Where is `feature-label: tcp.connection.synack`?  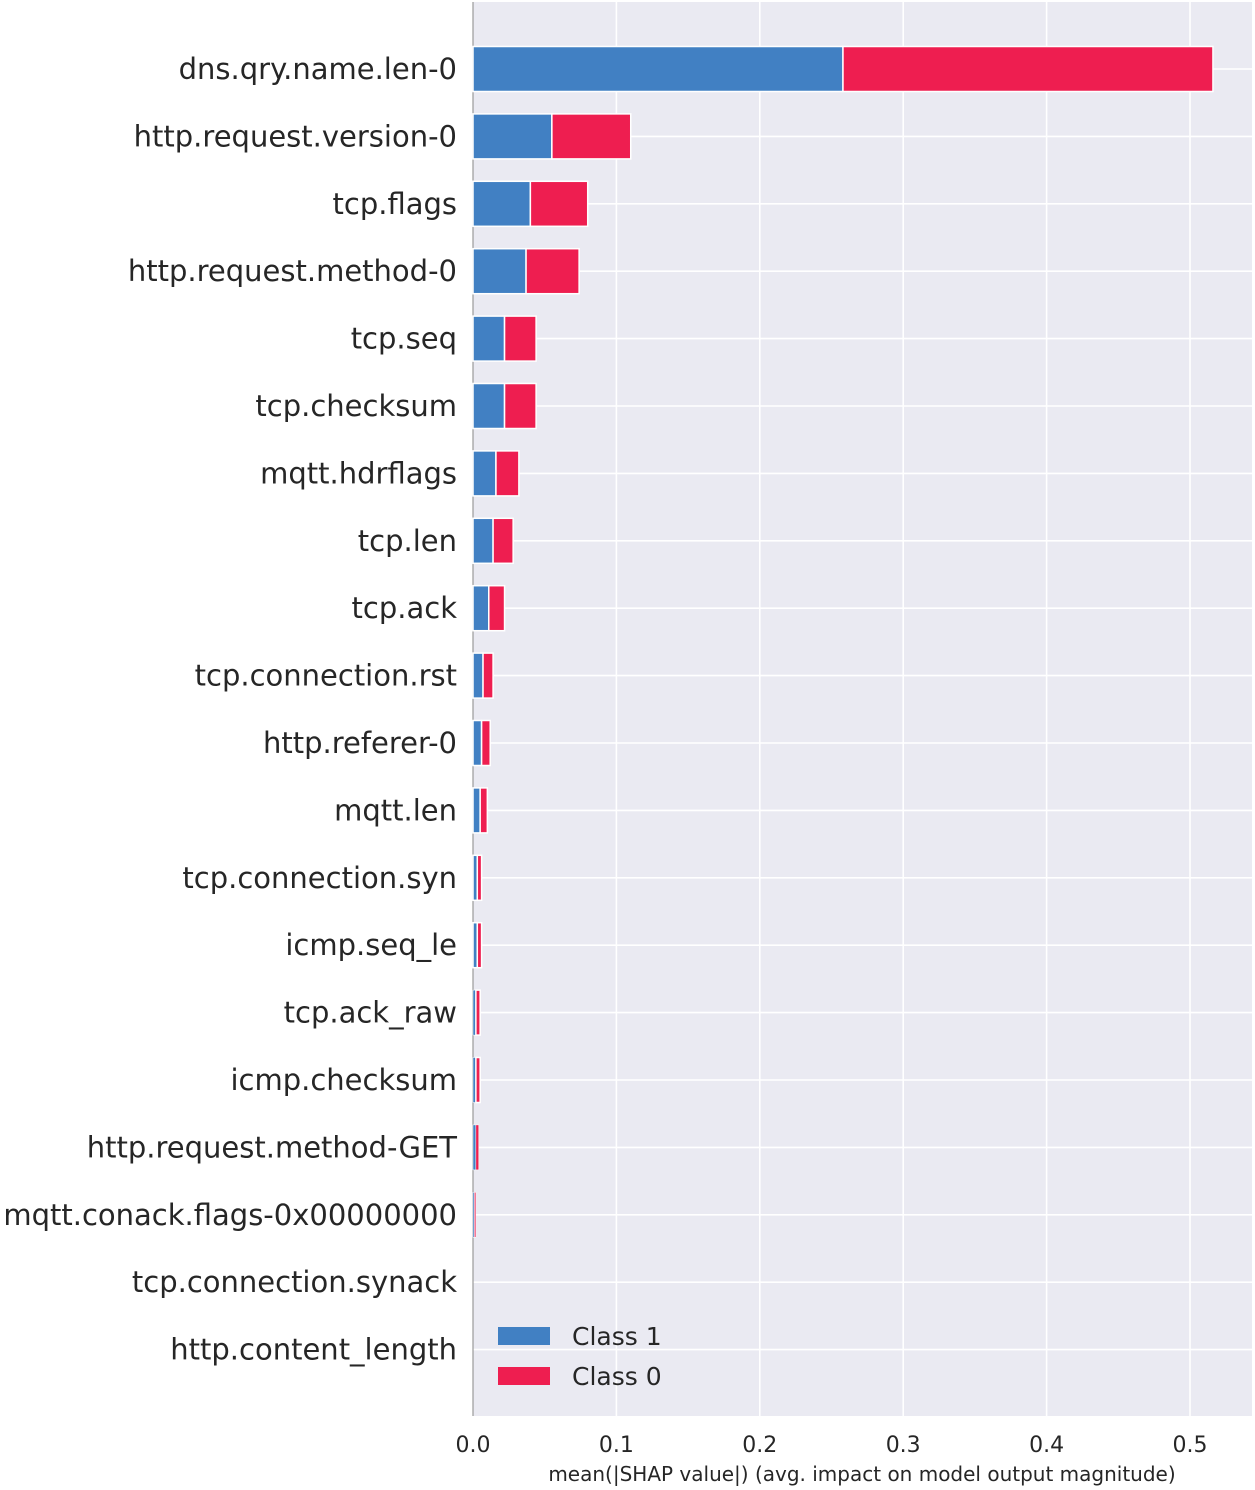 feature-label: tcp.connection.synack is located at coordinates (294, 1282).